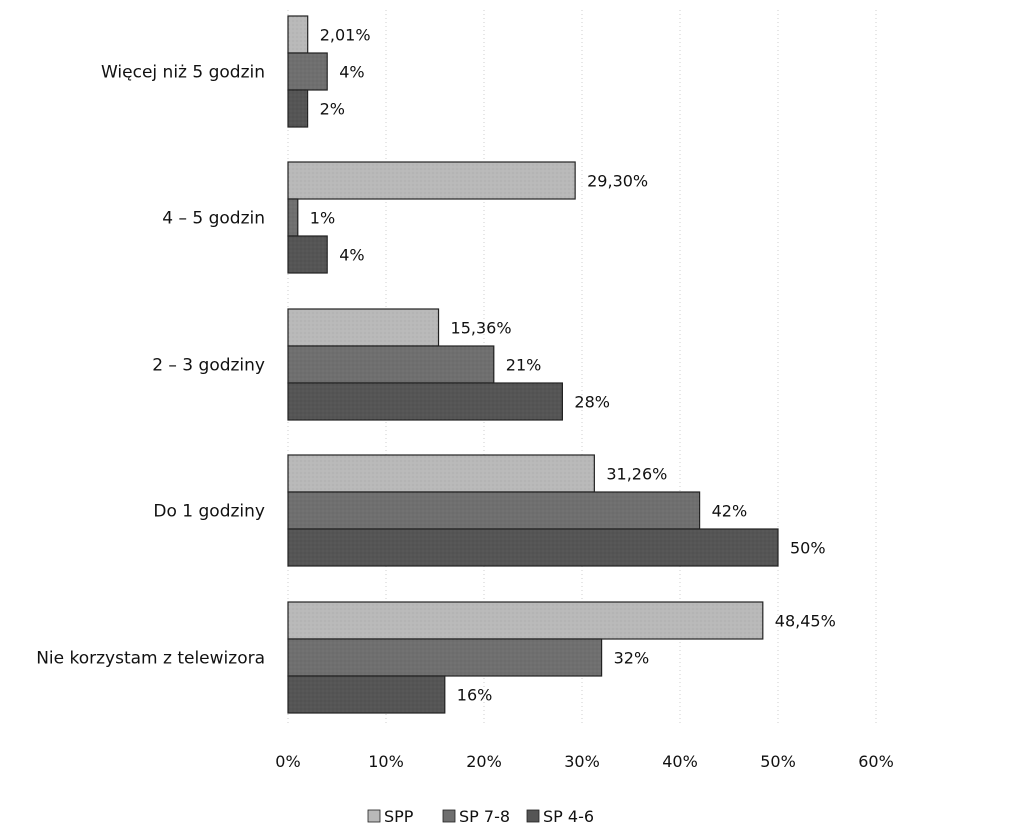 This screenshot has height=832, width=1014. Describe the element at coordinates (399, 816) in the screenshot. I see `legend-label: SPP` at that location.